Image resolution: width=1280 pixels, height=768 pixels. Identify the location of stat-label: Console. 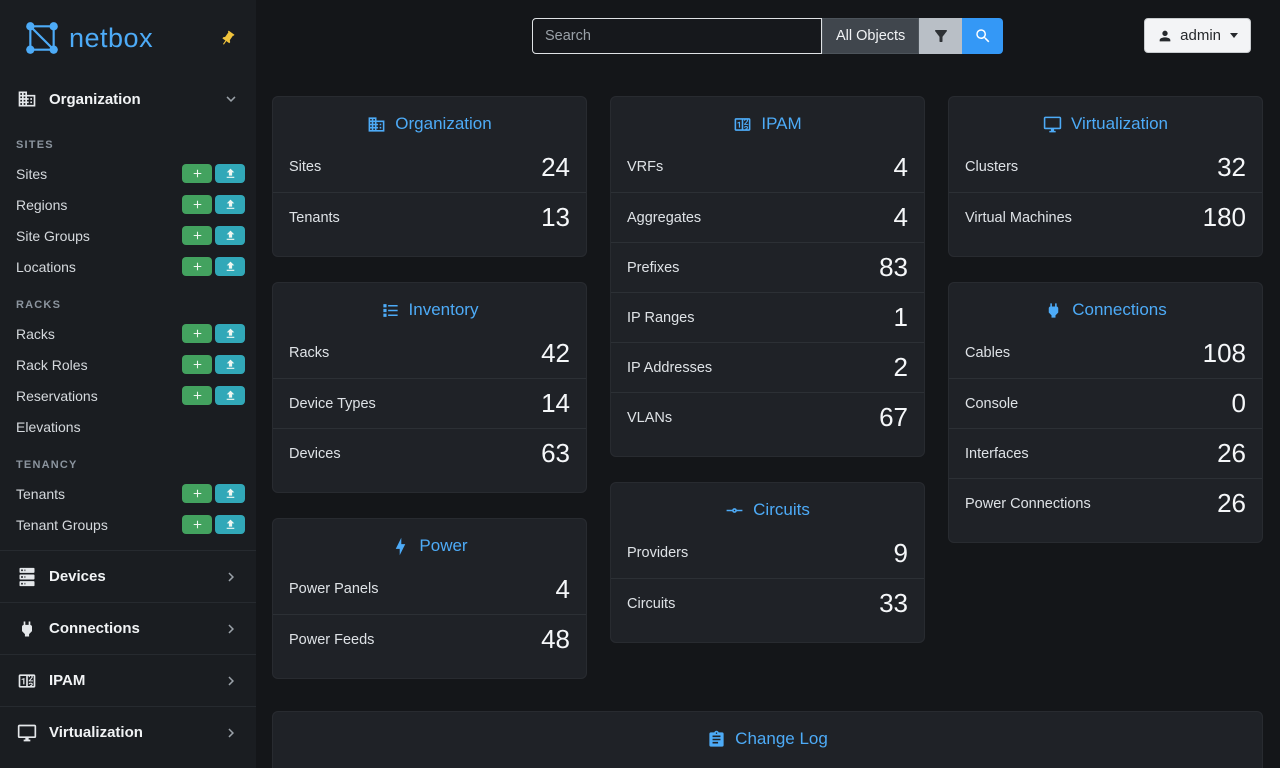
(992, 403).